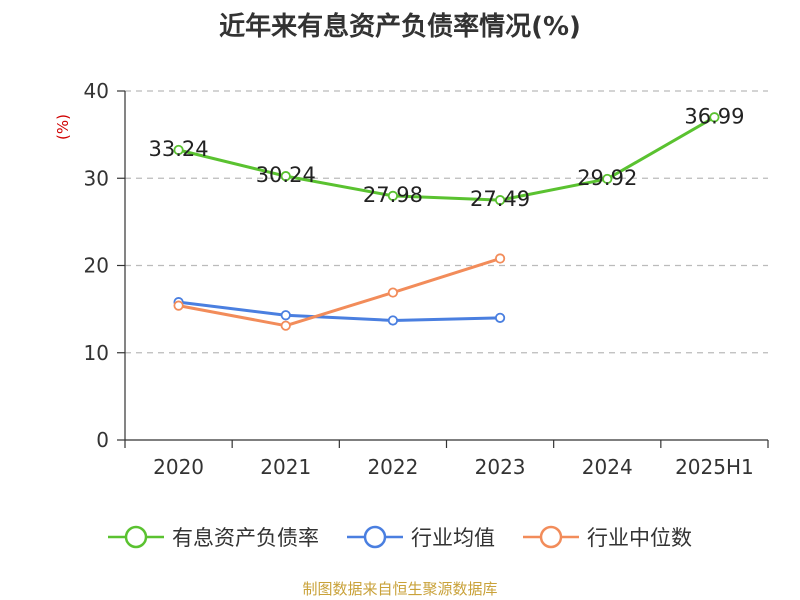 The width and height of the screenshot is (800, 600). I want to click on data-label: 33.24, so click(179, 149).